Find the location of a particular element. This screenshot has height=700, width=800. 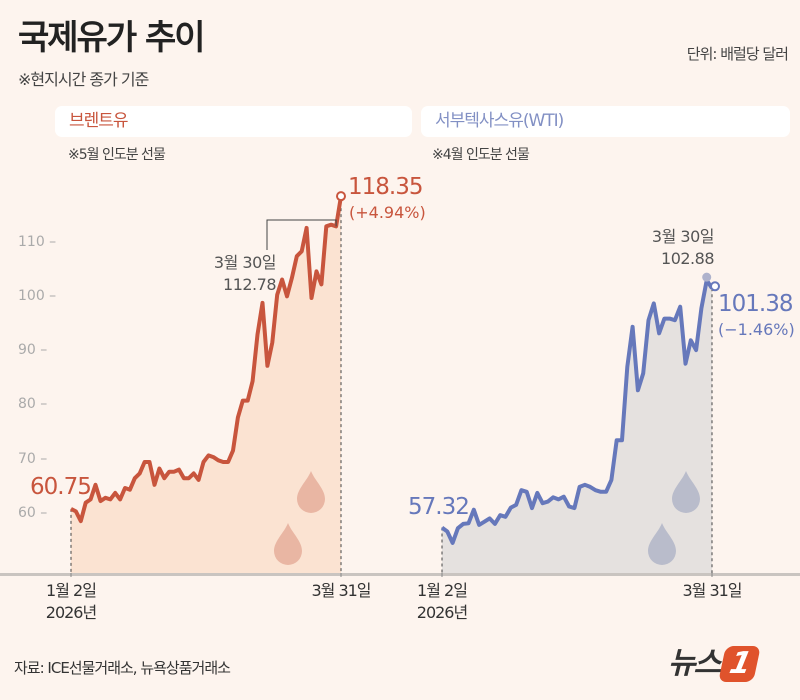

brent-title: 브렌트유 is located at coordinates (99, 121).